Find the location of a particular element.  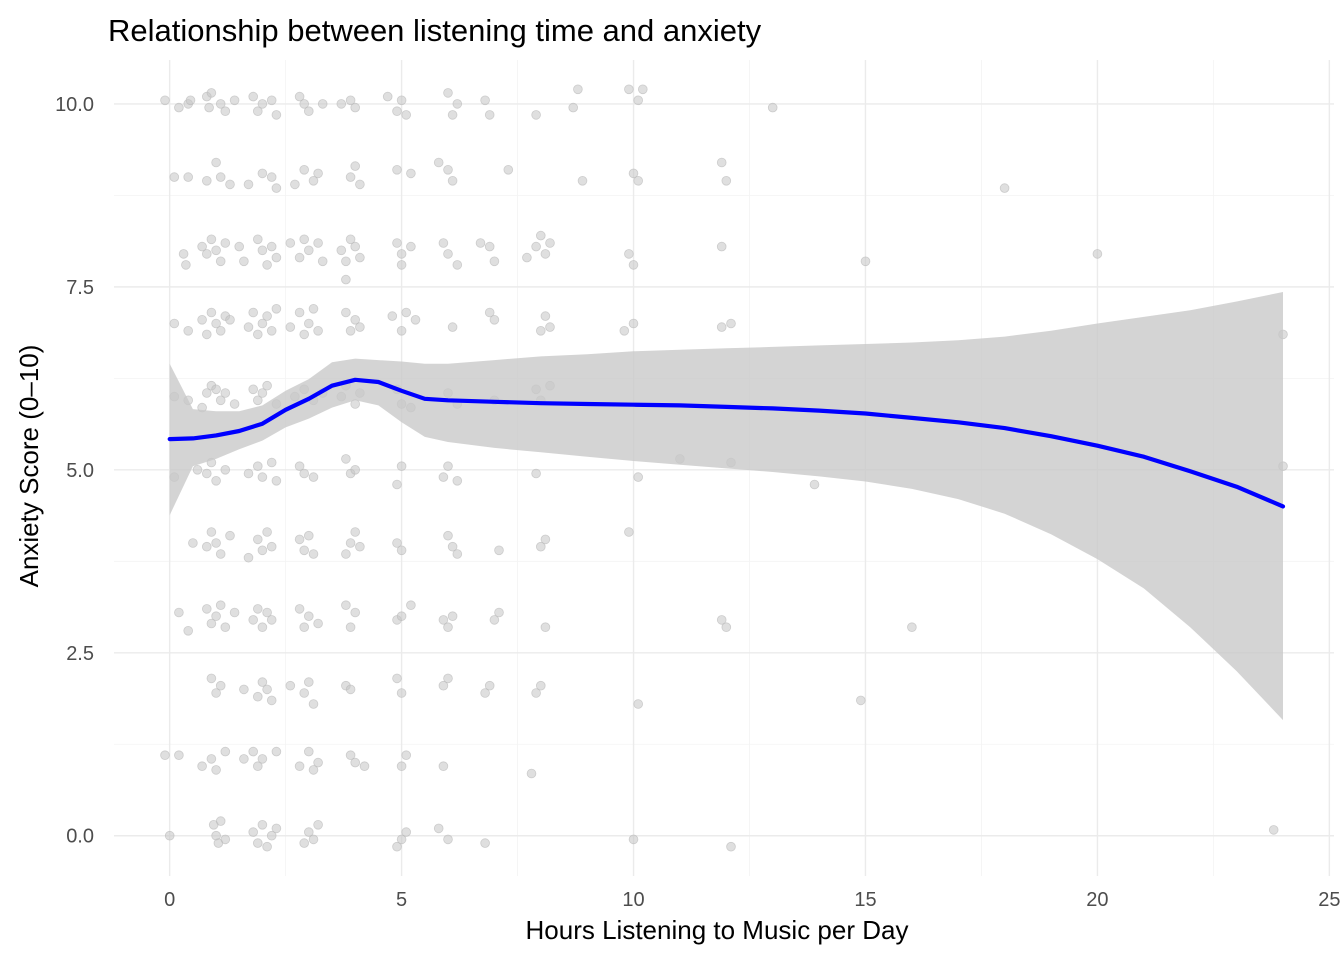

x-tick-label: 20 is located at coordinates (1097, 900).